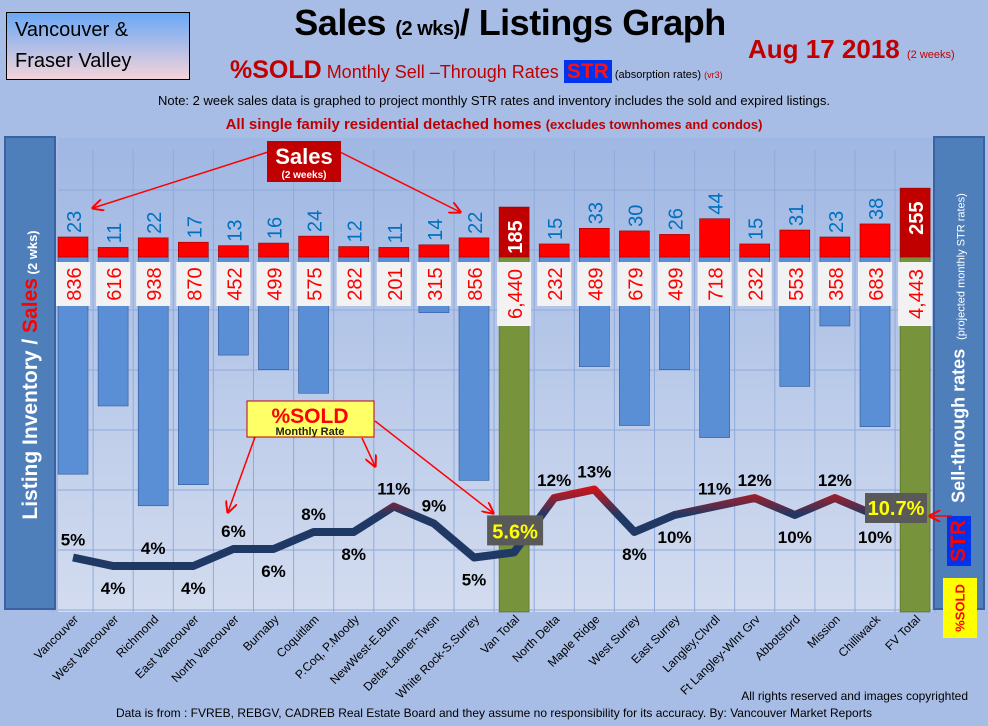 Image resolution: width=988 pixels, height=726 pixels. Describe the element at coordinates (364, 649) in the screenshot. I see `category-label: NewWest-E.Burn` at that location.